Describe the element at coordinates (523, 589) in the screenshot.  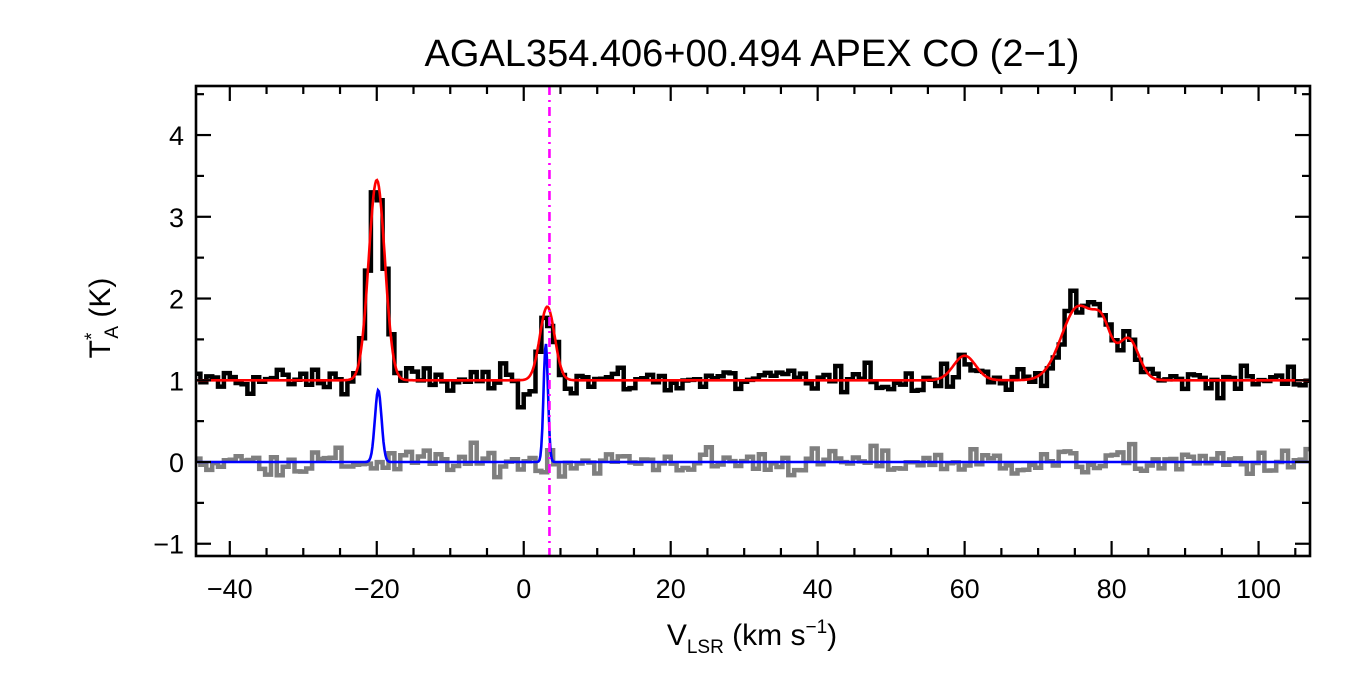
I see `x-tick-label: 0` at that location.